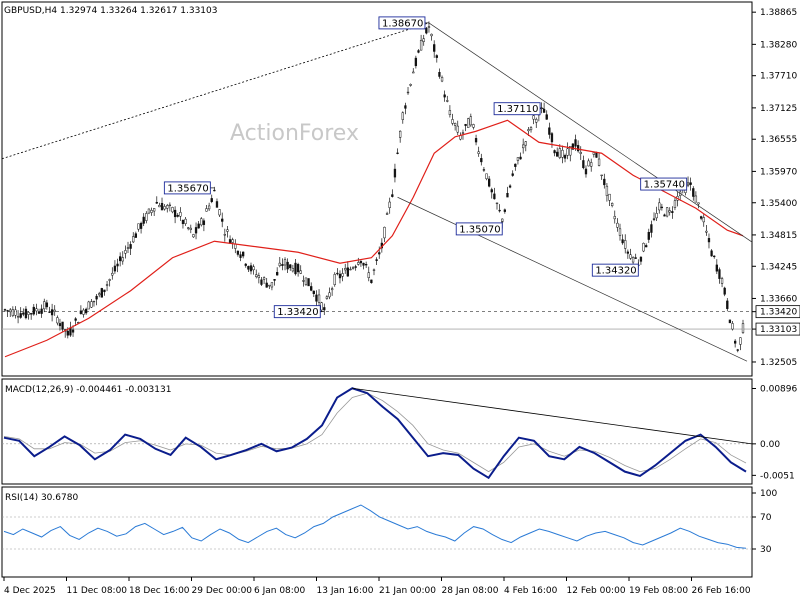  What do you see at coordinates (778, 204) in the screenshot?
I see `price-axis-label: 1.35400` at bounding box center [778, 204].